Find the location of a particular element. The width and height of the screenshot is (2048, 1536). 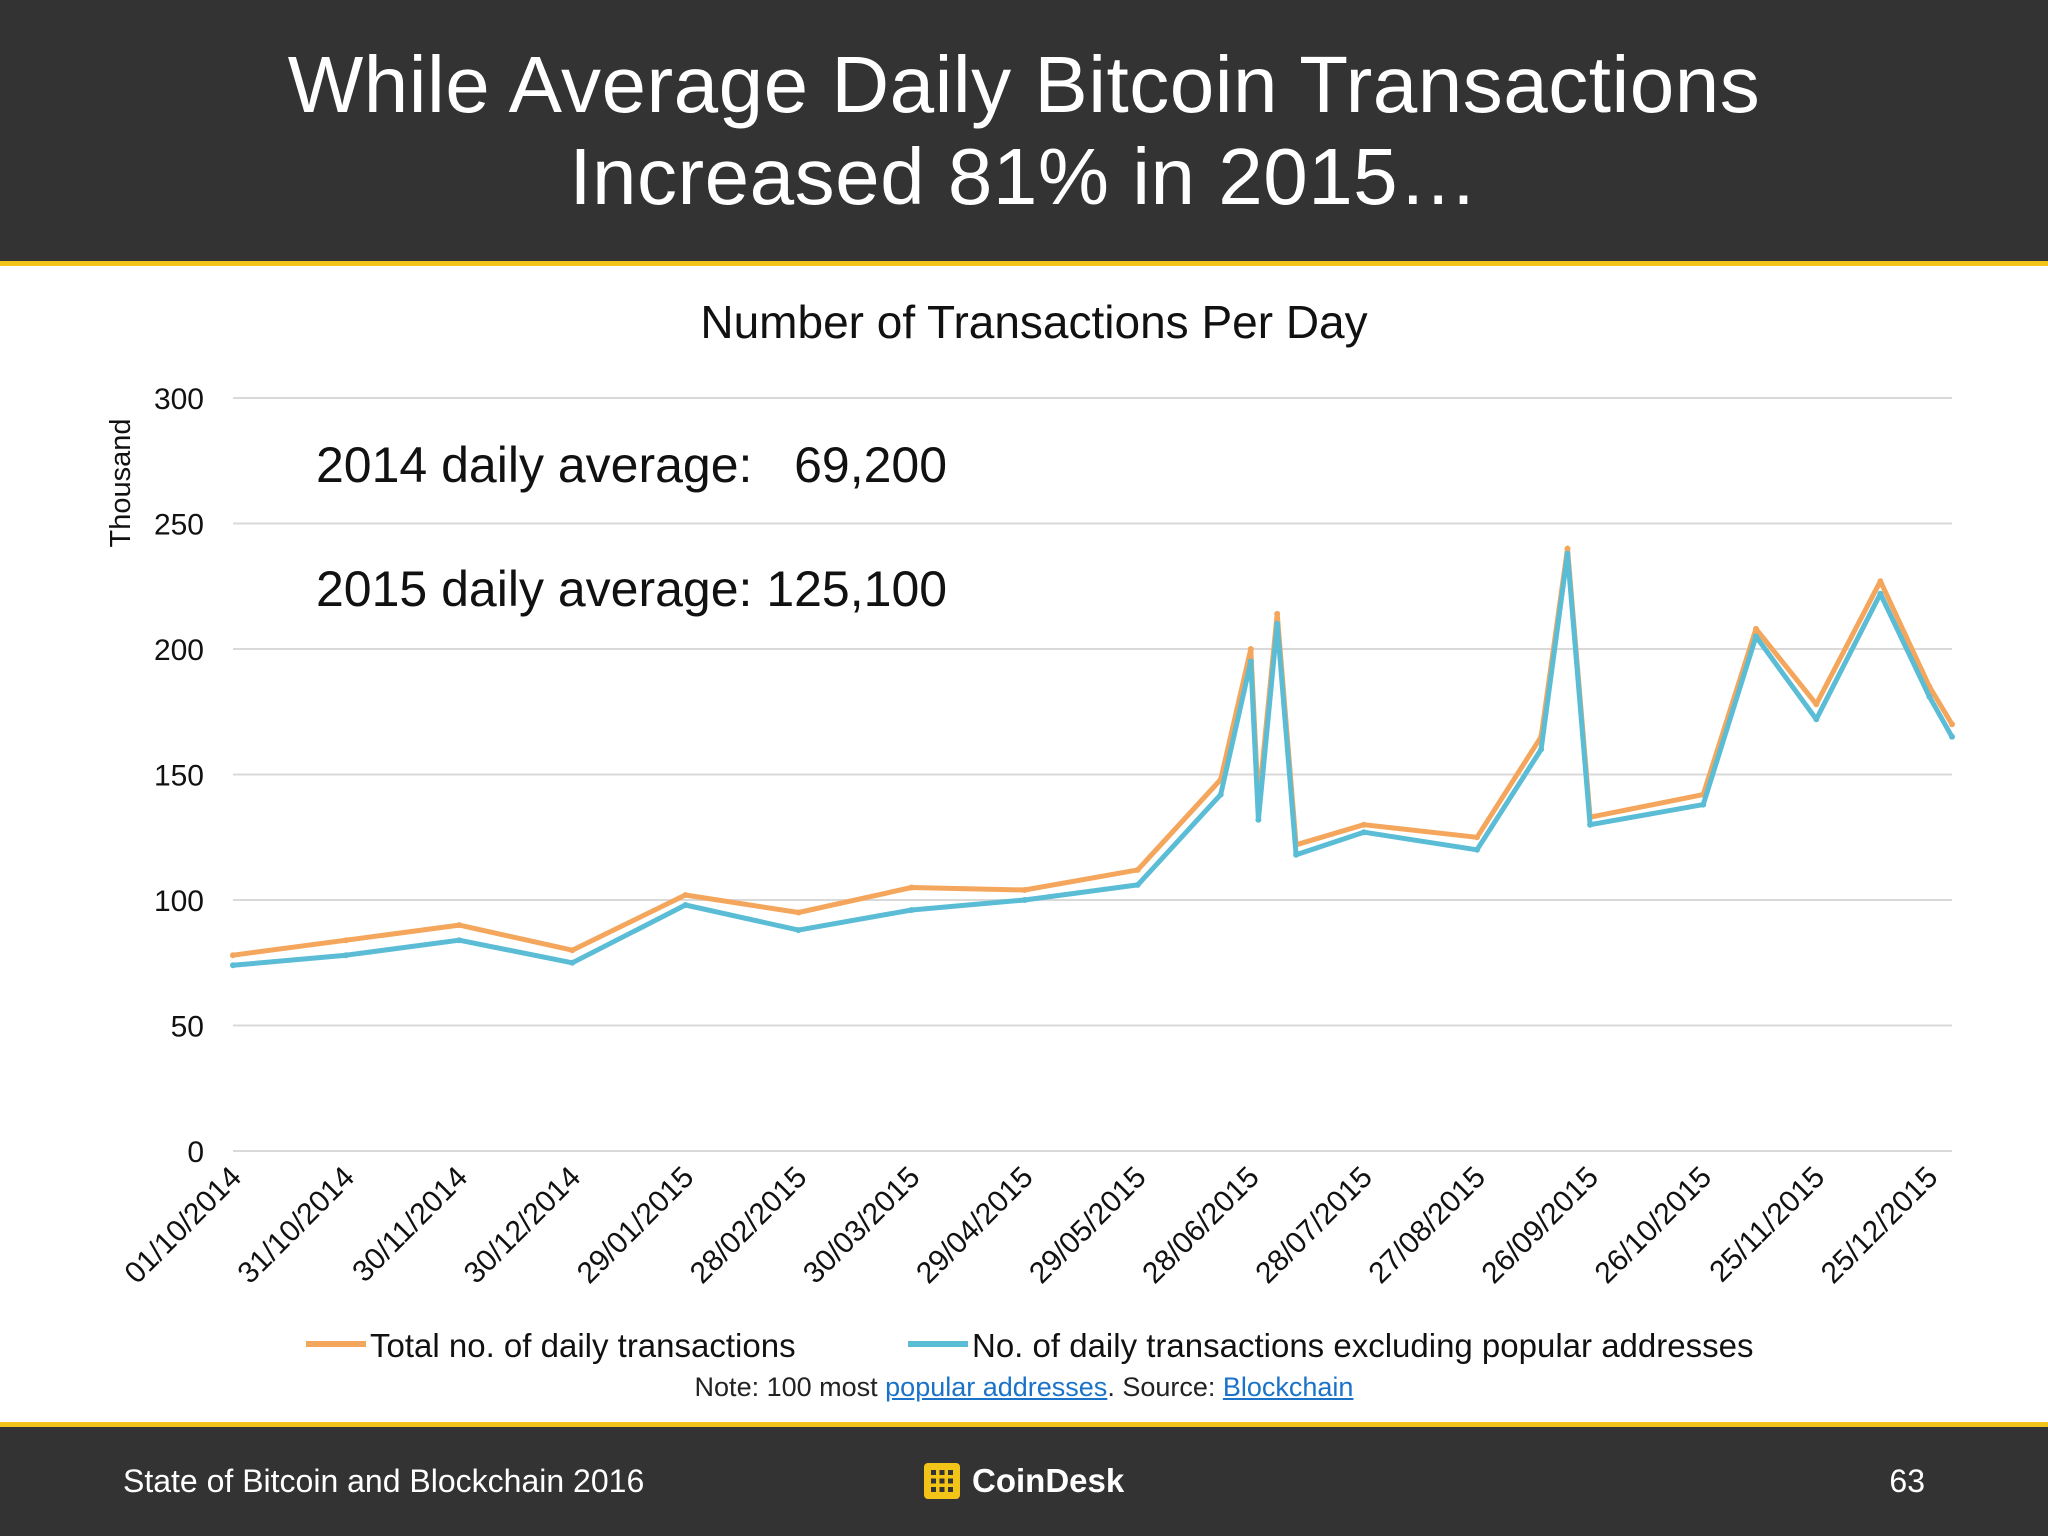

x-tick-label: 31/10/2014 is located at coordinates (297, 1226).